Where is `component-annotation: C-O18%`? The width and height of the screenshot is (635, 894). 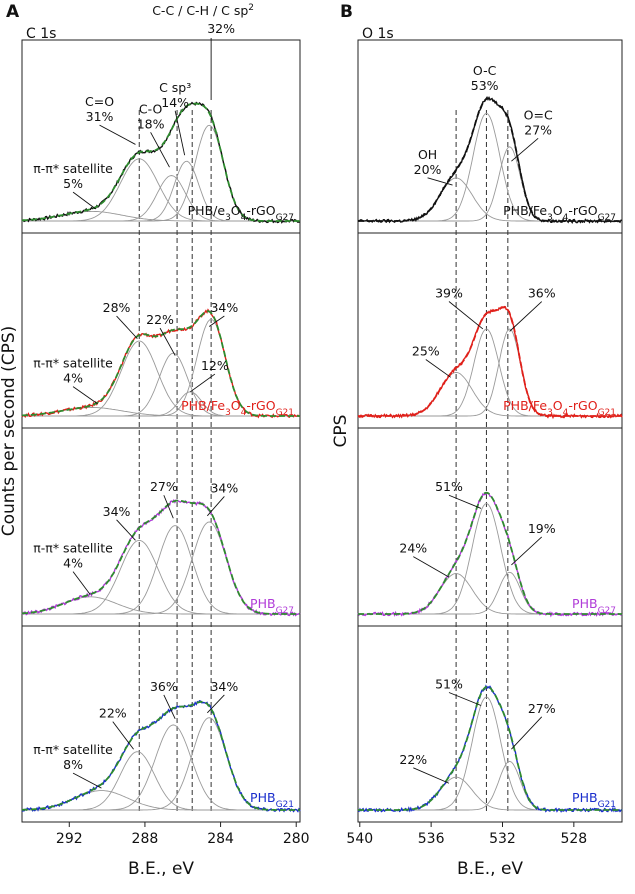
component-annotation: C-O18% is located at coordinates (153, 134).